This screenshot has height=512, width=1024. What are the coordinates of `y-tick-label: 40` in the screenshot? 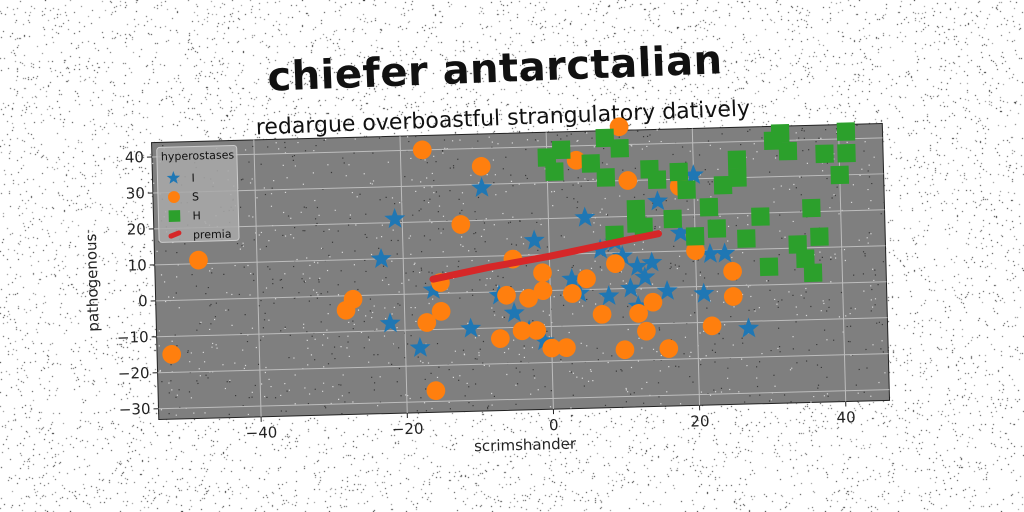 It's located at (135, 157).